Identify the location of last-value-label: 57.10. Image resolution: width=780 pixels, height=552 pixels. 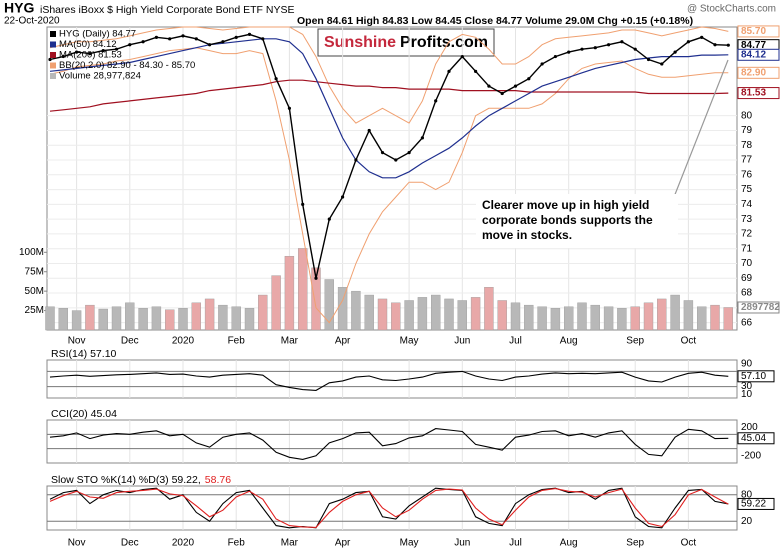
(753, 376).